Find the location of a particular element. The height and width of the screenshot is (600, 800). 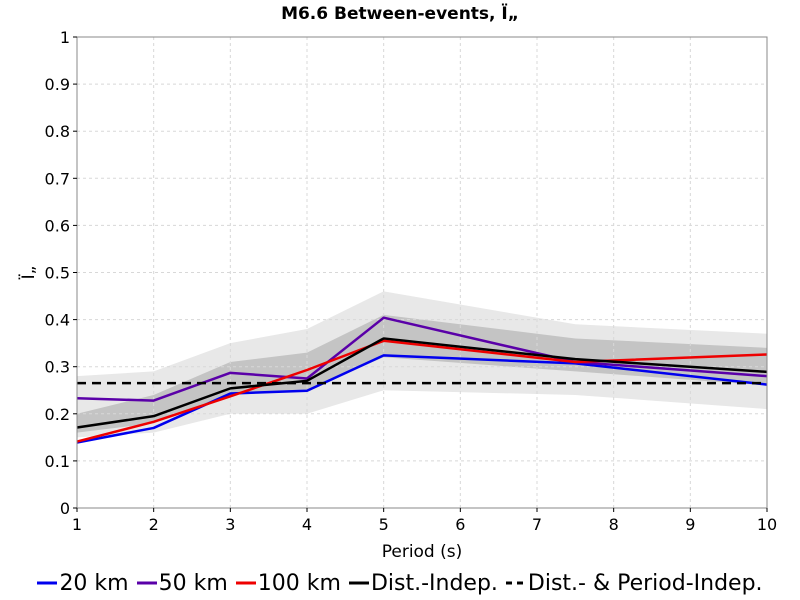

legend-item: 50 km is located at coordinates (182, 583).